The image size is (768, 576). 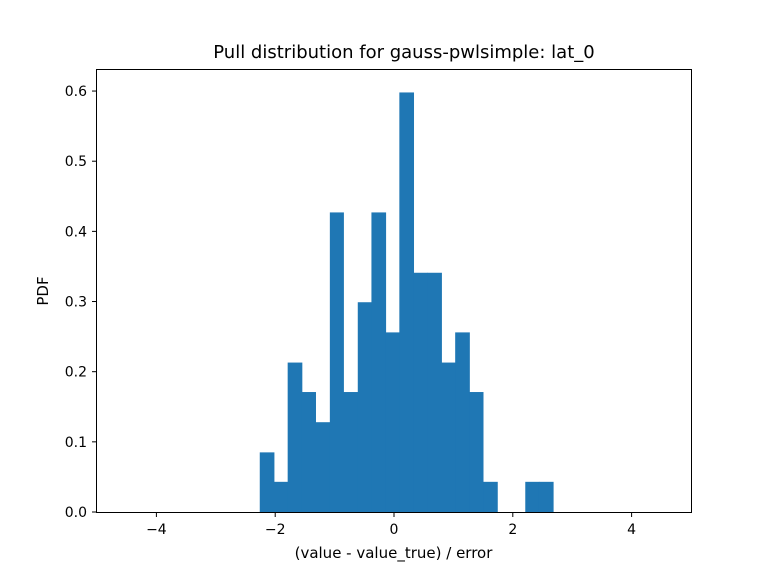 I want to click on x-tick-label: 0, so click(x=394, y=530).